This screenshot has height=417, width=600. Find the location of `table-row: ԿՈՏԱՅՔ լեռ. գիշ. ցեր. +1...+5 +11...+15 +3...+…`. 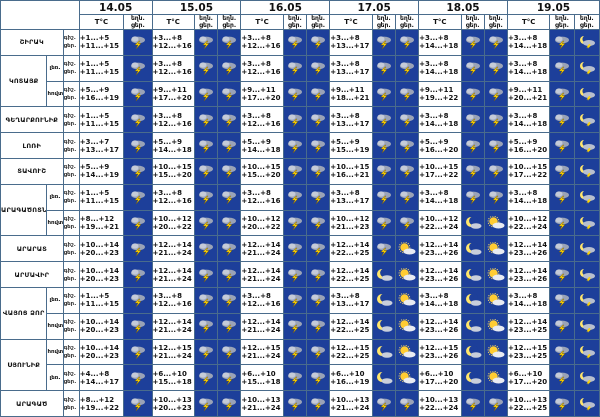

table-row: ԿՈՏԱՅՔ լեռ. գիշ. ցեր. +1...+5 +11...+15 +3...+… is located at coordinates (300, 81).